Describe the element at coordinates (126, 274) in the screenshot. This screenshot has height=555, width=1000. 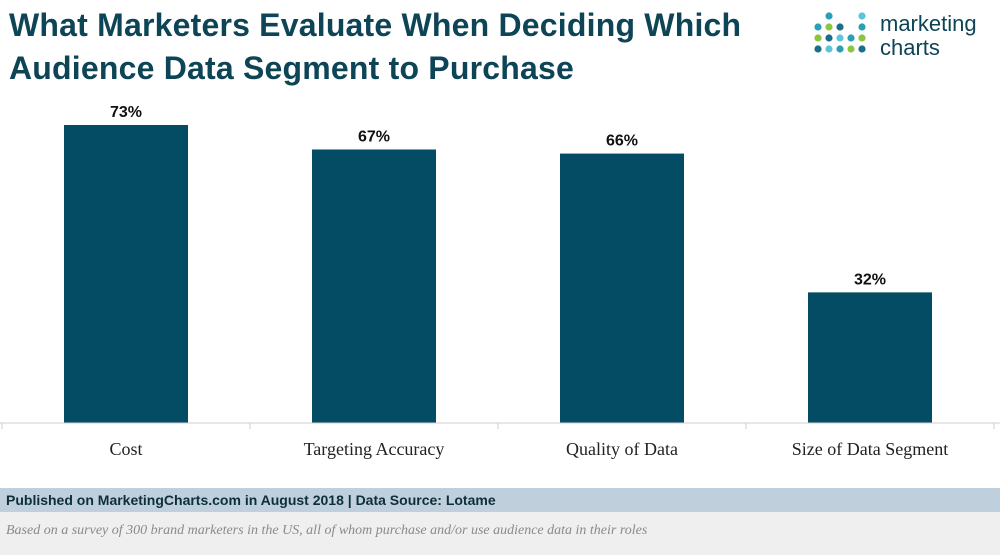
I see `bar-cost` at that location.